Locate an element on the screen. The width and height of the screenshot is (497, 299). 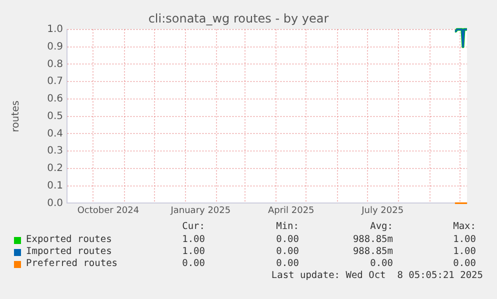
x-tick-label: October 2024 is located at coordinates (108, 211).